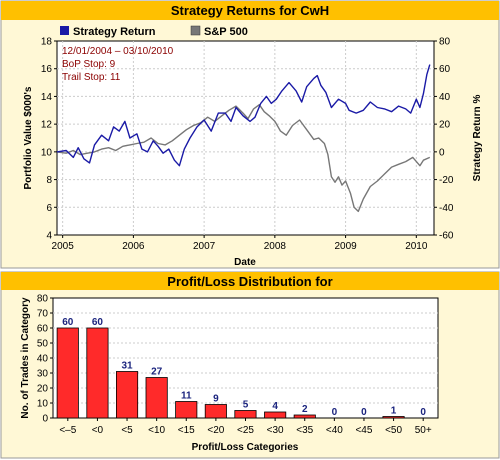  What do you see at coordinates (394, 411) in the screenshot?
I see `bar-value-label: 1` at bounding box center [394, 411].